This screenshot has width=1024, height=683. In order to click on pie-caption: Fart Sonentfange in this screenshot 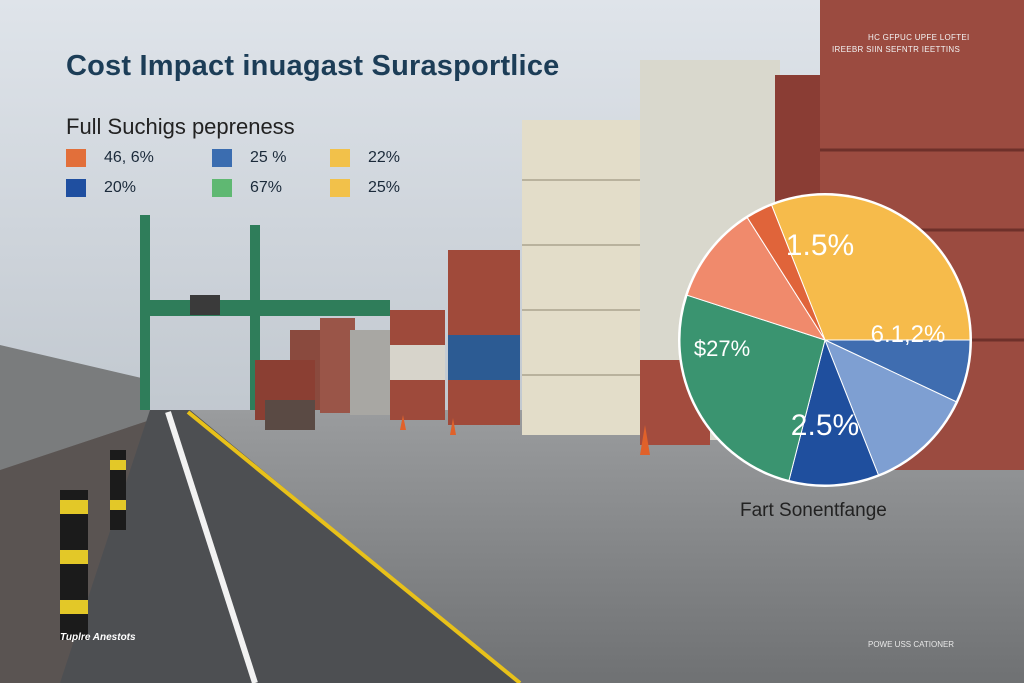, I will do `click(813, 510)`.